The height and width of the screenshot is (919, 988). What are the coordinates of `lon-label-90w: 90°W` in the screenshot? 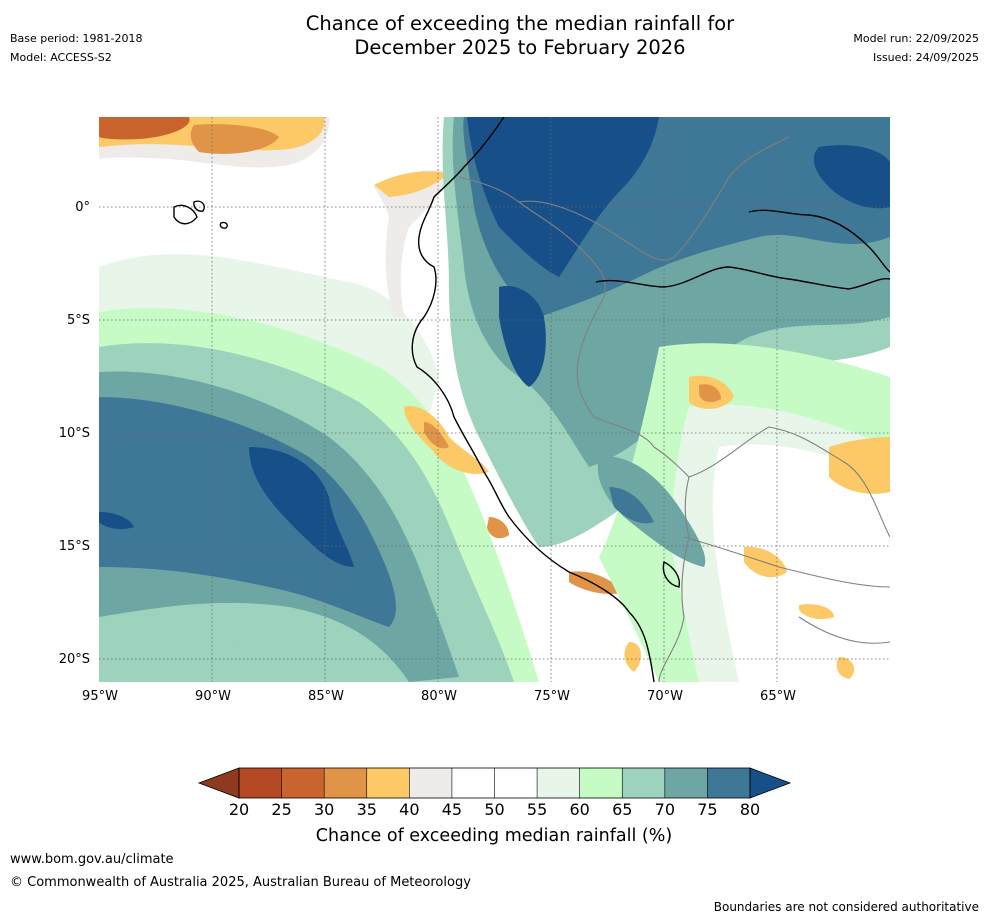 It's located at (213, 696).